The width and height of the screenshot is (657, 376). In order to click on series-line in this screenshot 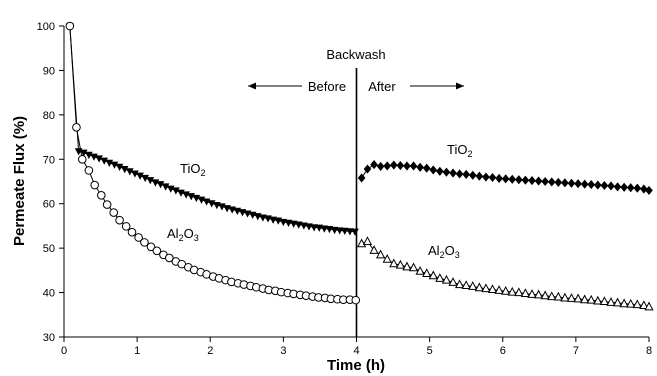, I will do `click(505, 274)`.